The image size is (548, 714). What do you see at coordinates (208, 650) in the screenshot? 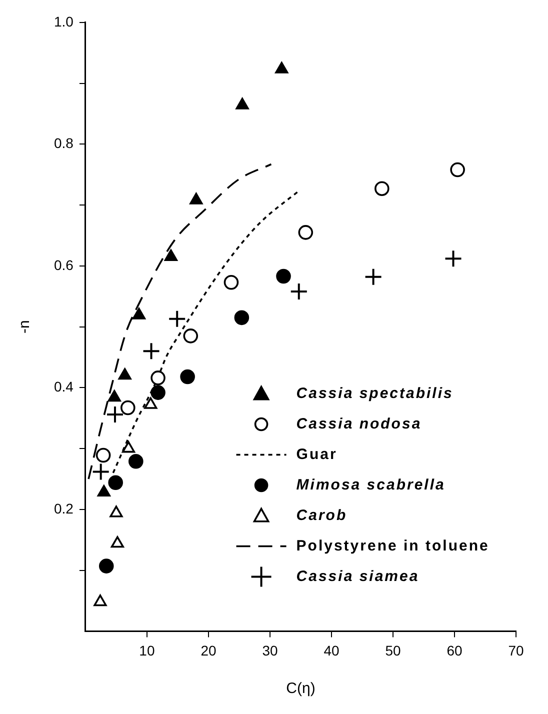
I see `x-tick-label: 20` at bounding box center [208, 650].